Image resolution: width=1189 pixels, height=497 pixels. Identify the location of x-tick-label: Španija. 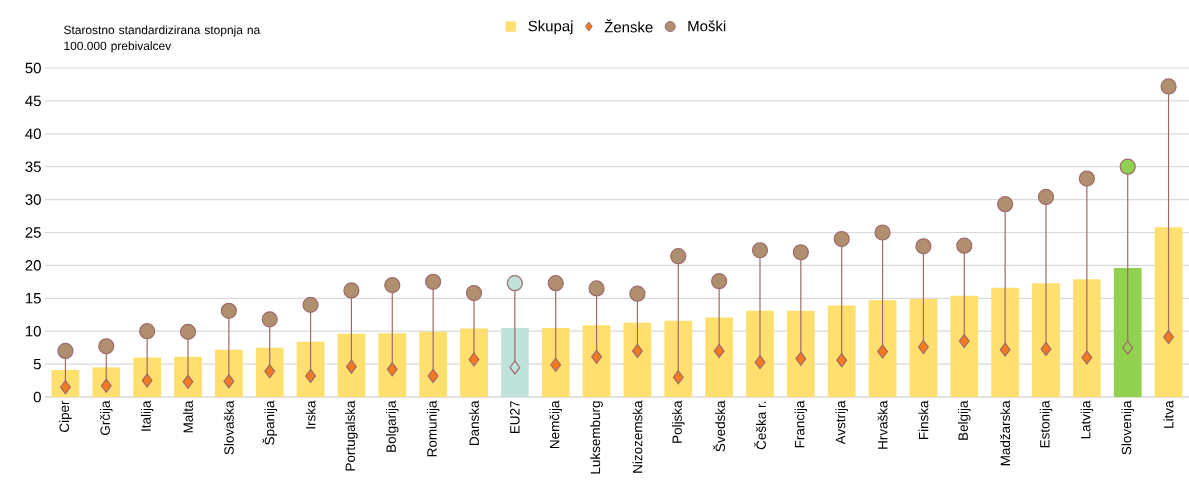
(269, 422).